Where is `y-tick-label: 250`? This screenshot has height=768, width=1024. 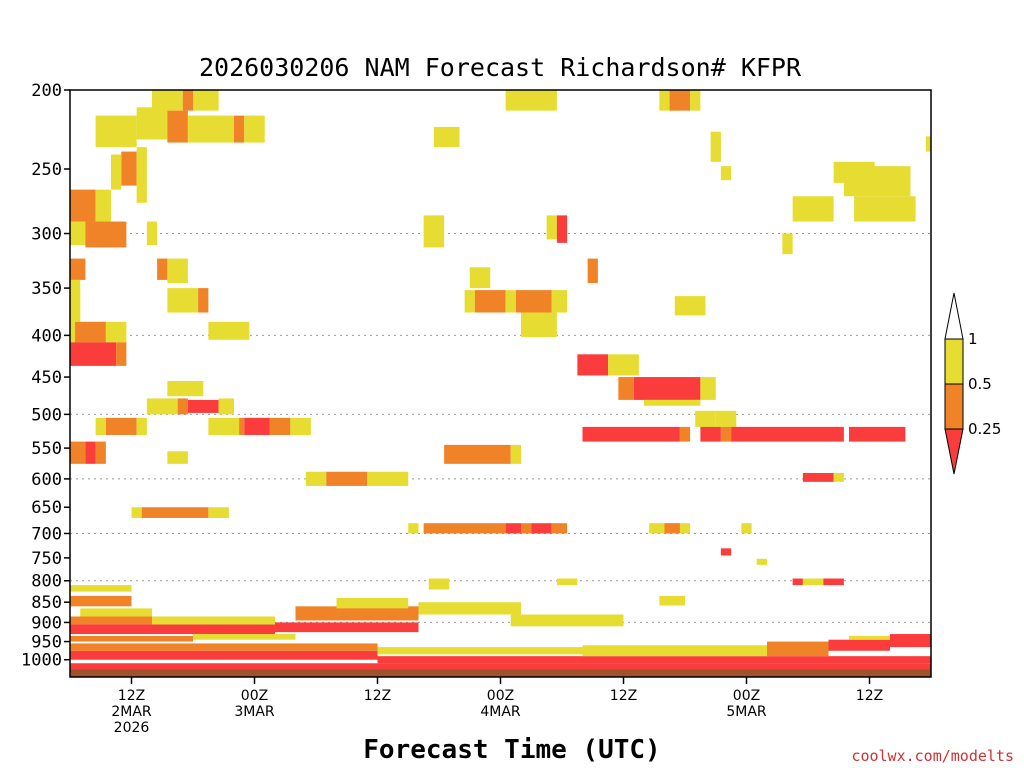 y-tick-label: 250 is located at coordinates (46, 170).